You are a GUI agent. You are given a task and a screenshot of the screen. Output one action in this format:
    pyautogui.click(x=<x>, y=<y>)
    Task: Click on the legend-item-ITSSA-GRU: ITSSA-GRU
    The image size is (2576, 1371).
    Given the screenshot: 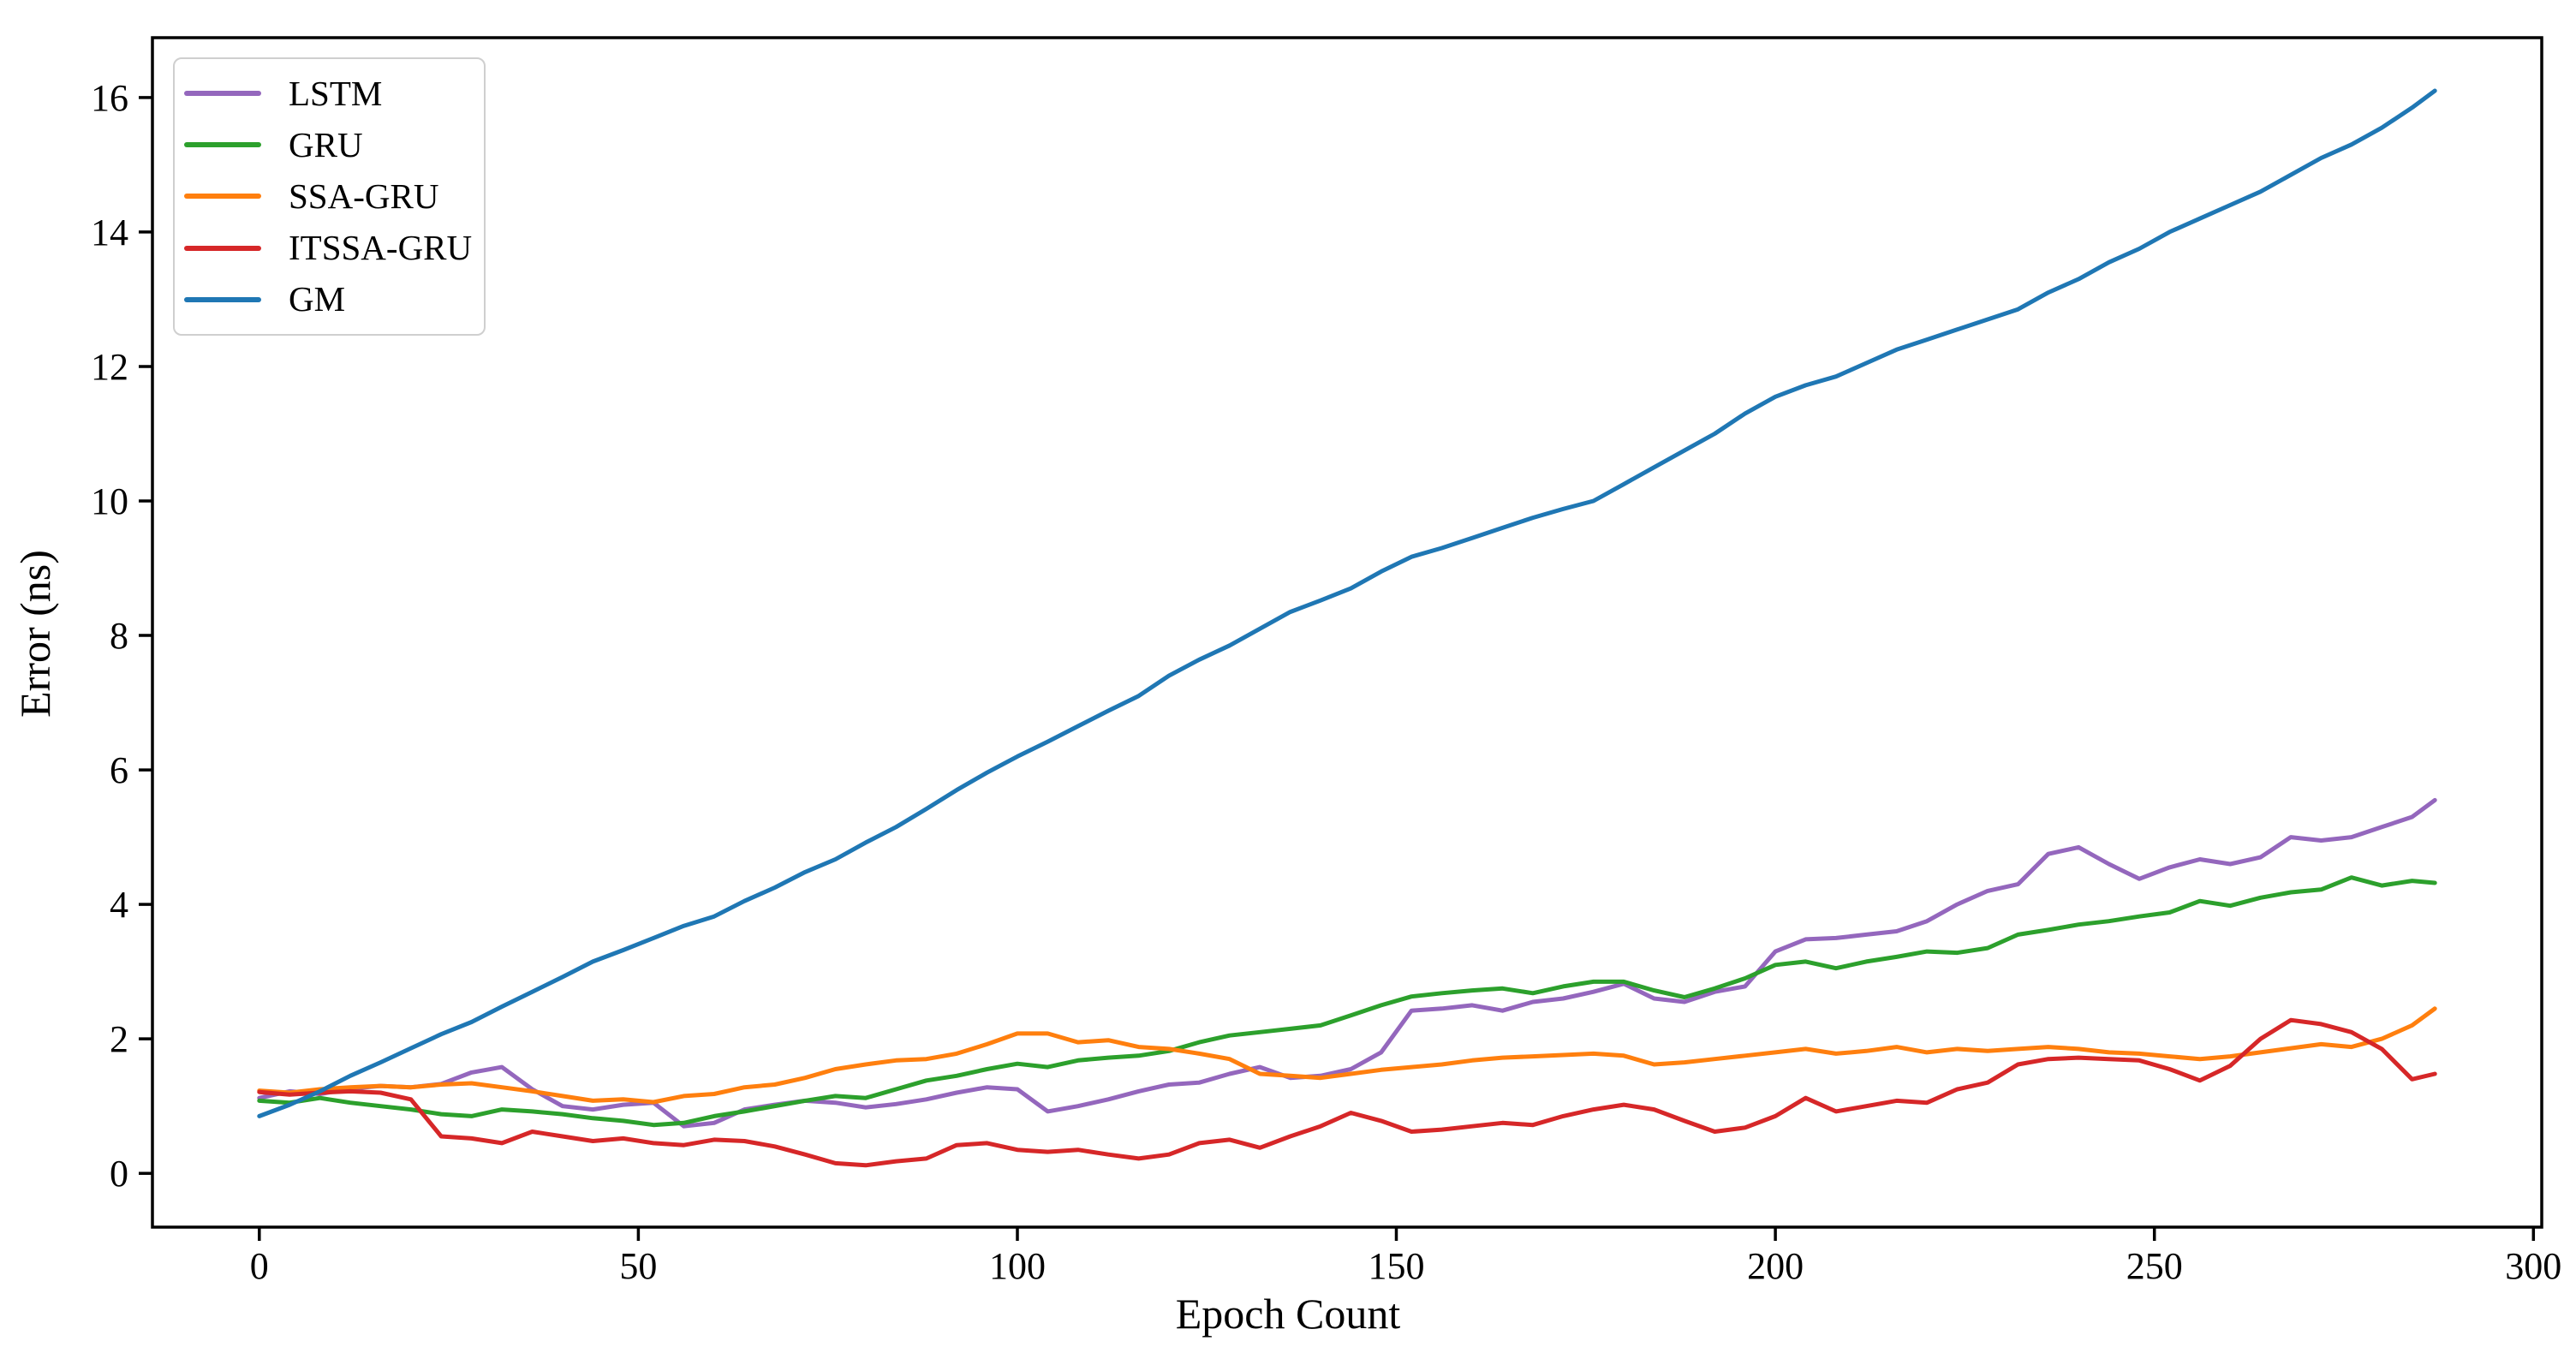 What is the action you would take?
    pyautogui.click(x=329, y=249)
    